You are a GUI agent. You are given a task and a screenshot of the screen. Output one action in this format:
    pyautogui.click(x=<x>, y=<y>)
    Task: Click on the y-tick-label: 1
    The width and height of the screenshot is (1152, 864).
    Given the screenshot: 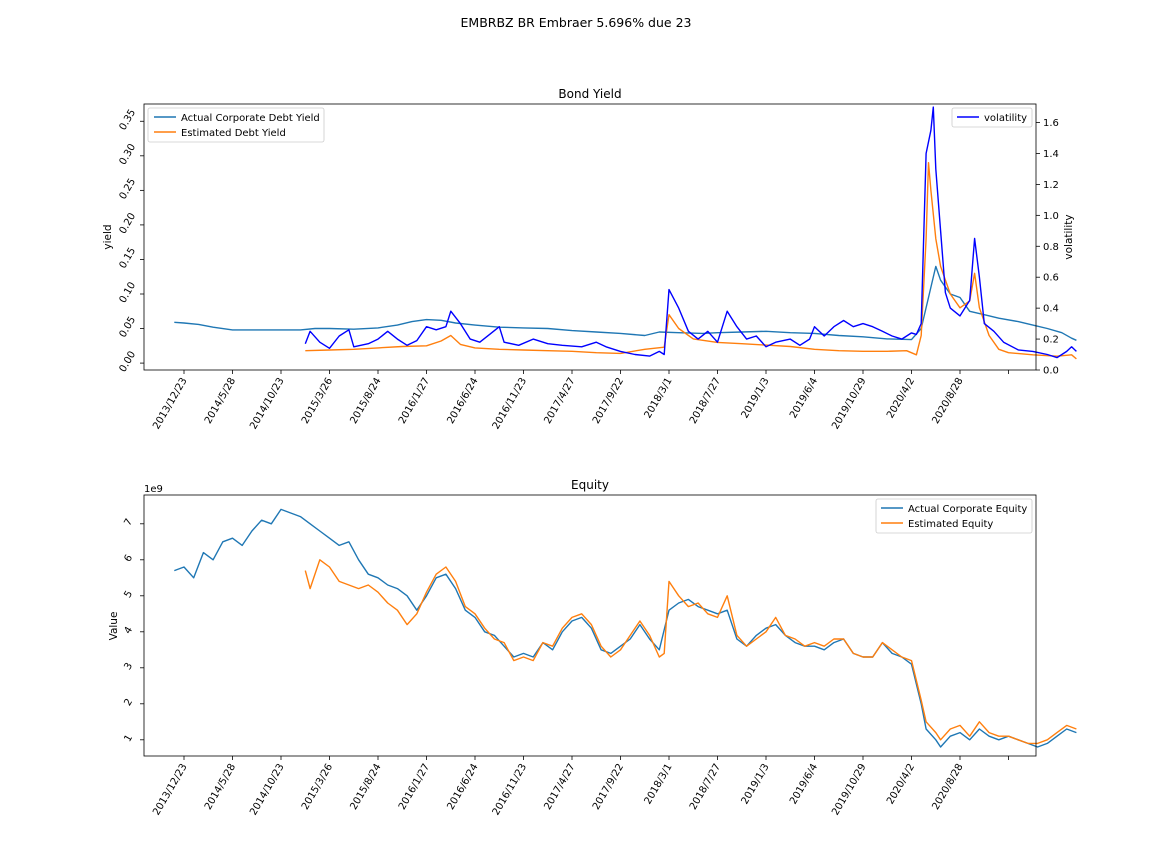 What is the action you would take?
    pyautogui.click(x=128, y=738)
    